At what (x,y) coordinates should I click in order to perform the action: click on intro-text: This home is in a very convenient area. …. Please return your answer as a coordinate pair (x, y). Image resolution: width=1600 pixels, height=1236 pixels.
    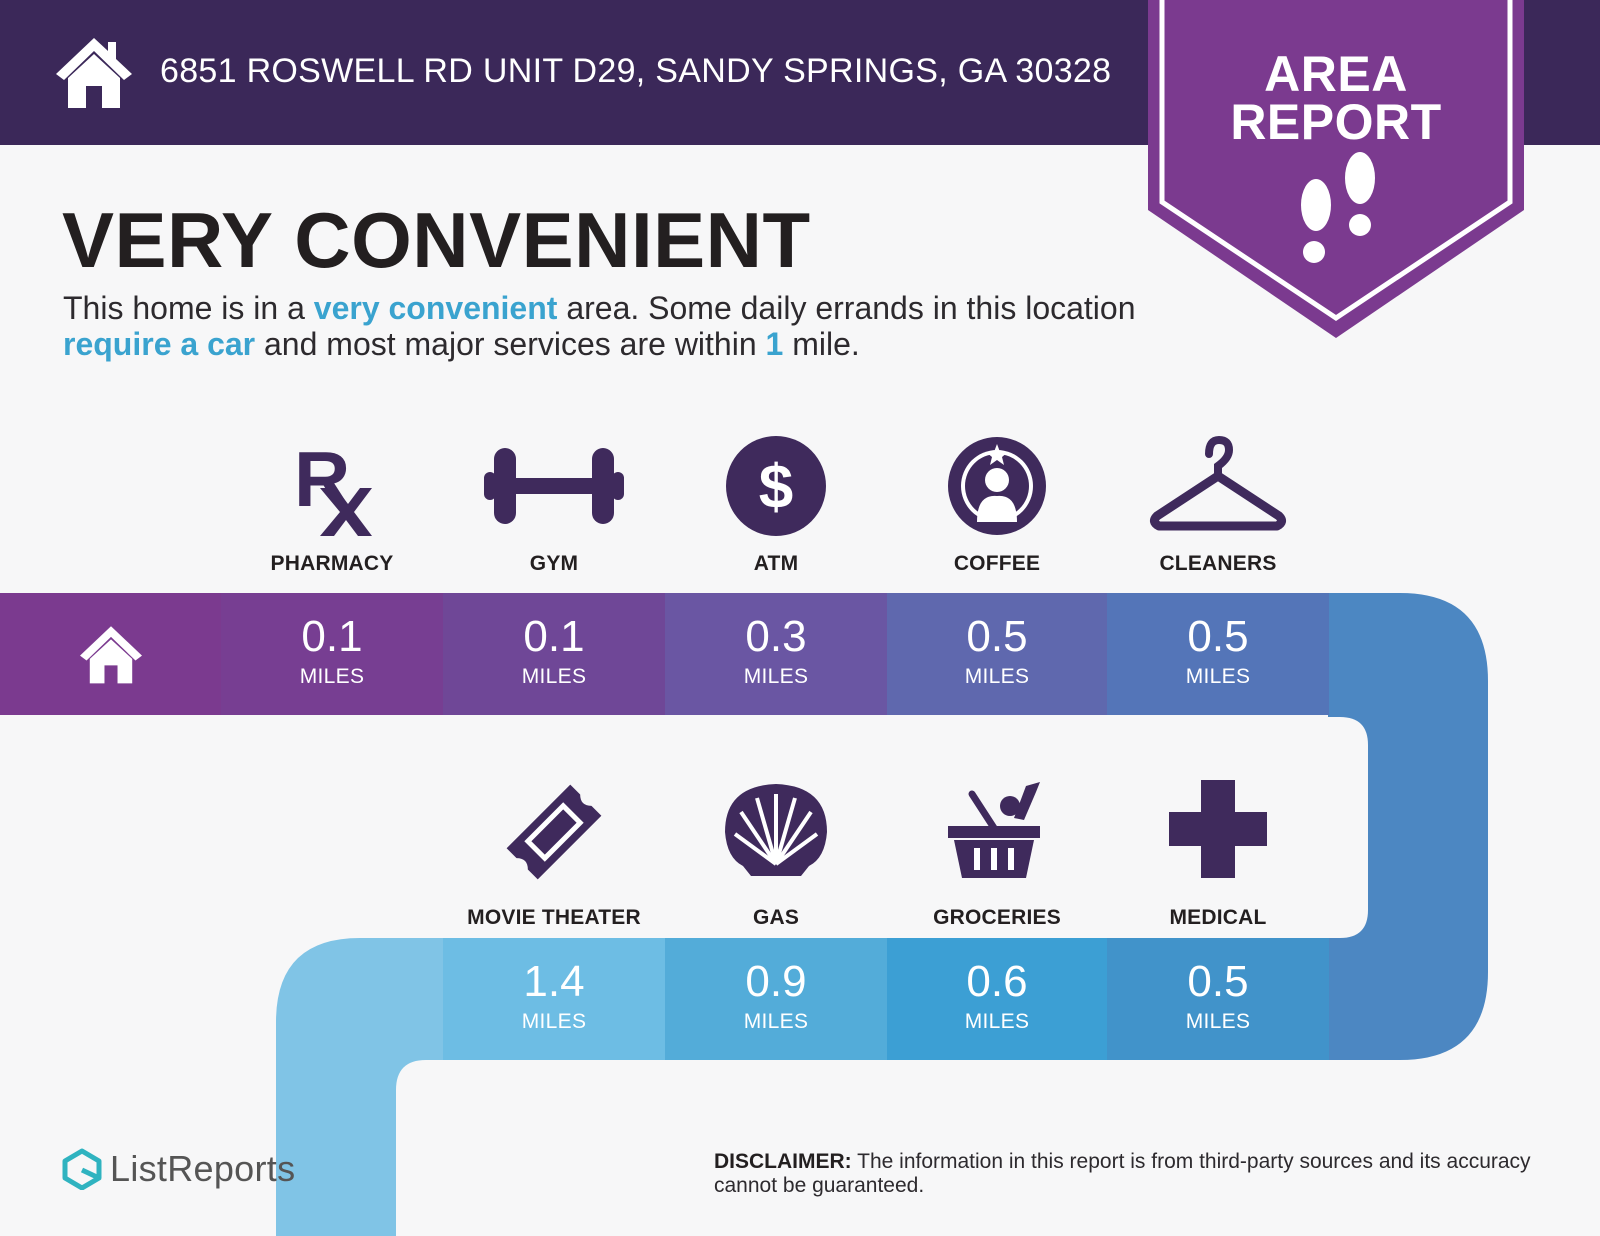
    Looking at the image, I should click on (603, 326).